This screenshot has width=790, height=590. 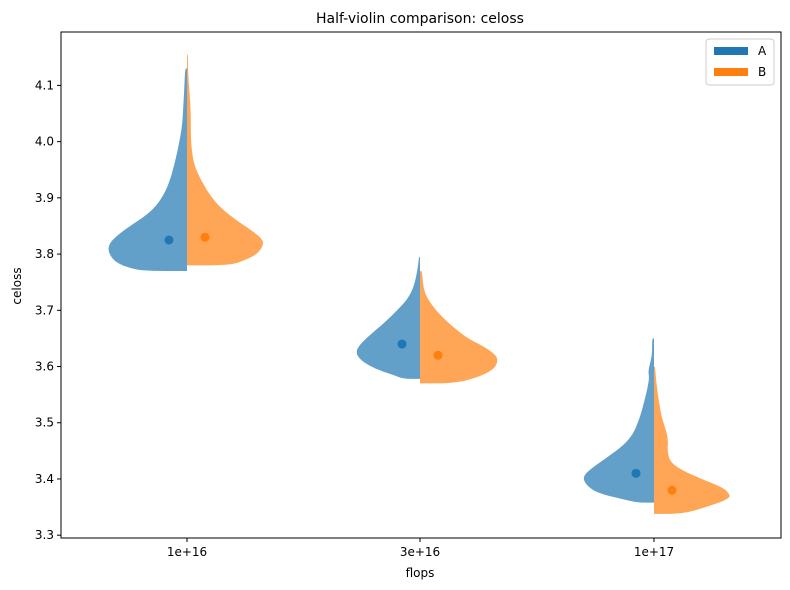 What do you see at coordinates (44, 367) in the screenshot?
I see `y-tick-label-3.6: 3.6` at bounding box center [44, 367].